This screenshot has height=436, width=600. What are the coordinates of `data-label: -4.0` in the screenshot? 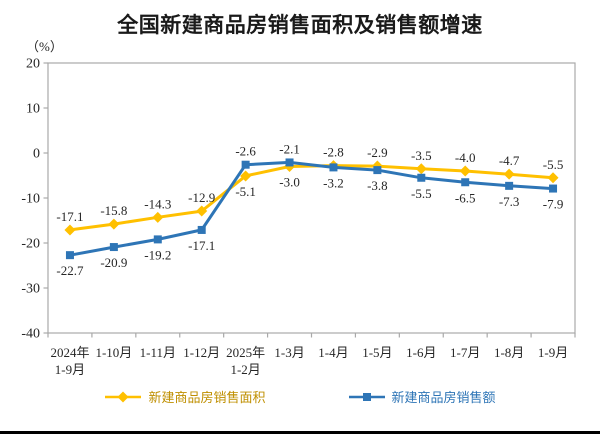 It's located at (465, 157).